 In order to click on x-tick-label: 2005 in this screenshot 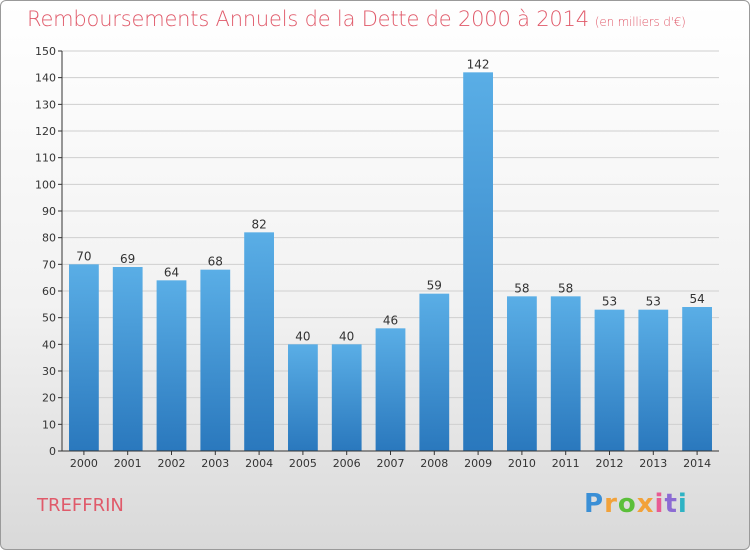, I will do `click(303, 463)`.